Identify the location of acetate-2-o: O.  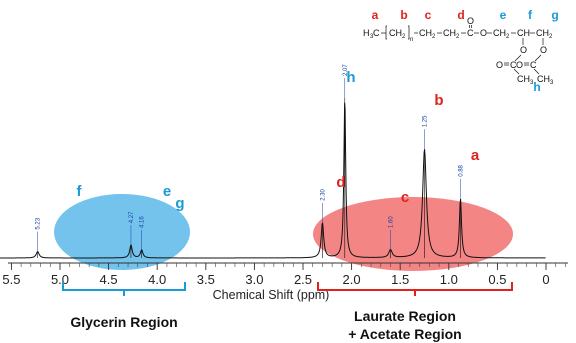
(543, 50).